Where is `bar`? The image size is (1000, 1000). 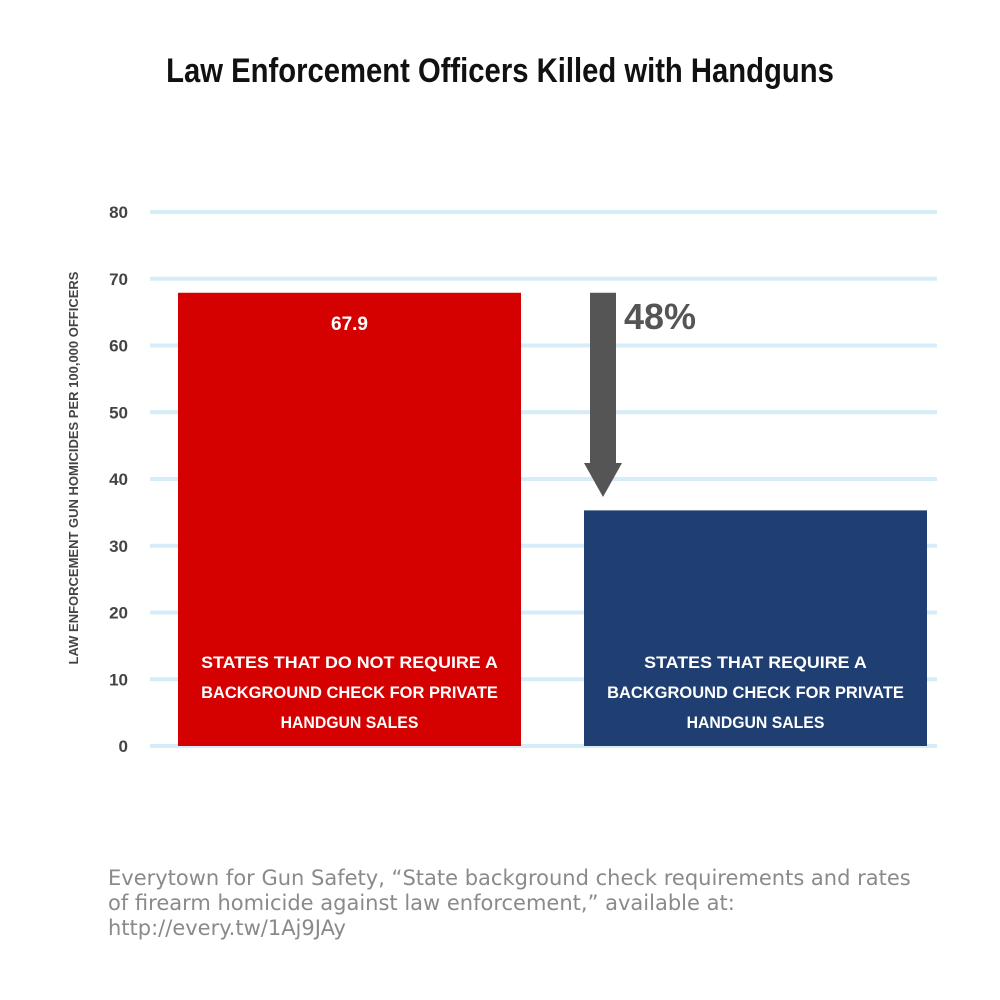
bar is located at coordinates (755, 628).